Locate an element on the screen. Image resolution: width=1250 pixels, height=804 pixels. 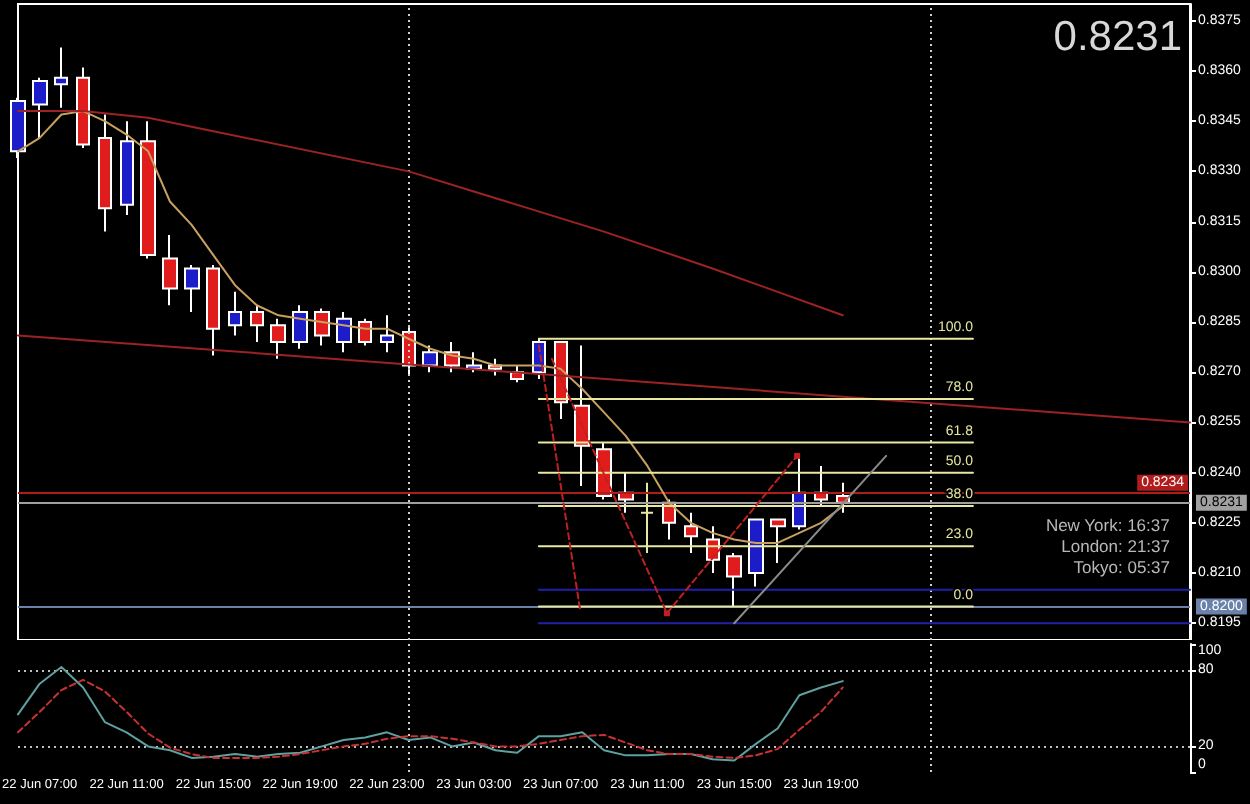
annotation: Tokyo: 05:37 is located at coordinates (1122, 567).